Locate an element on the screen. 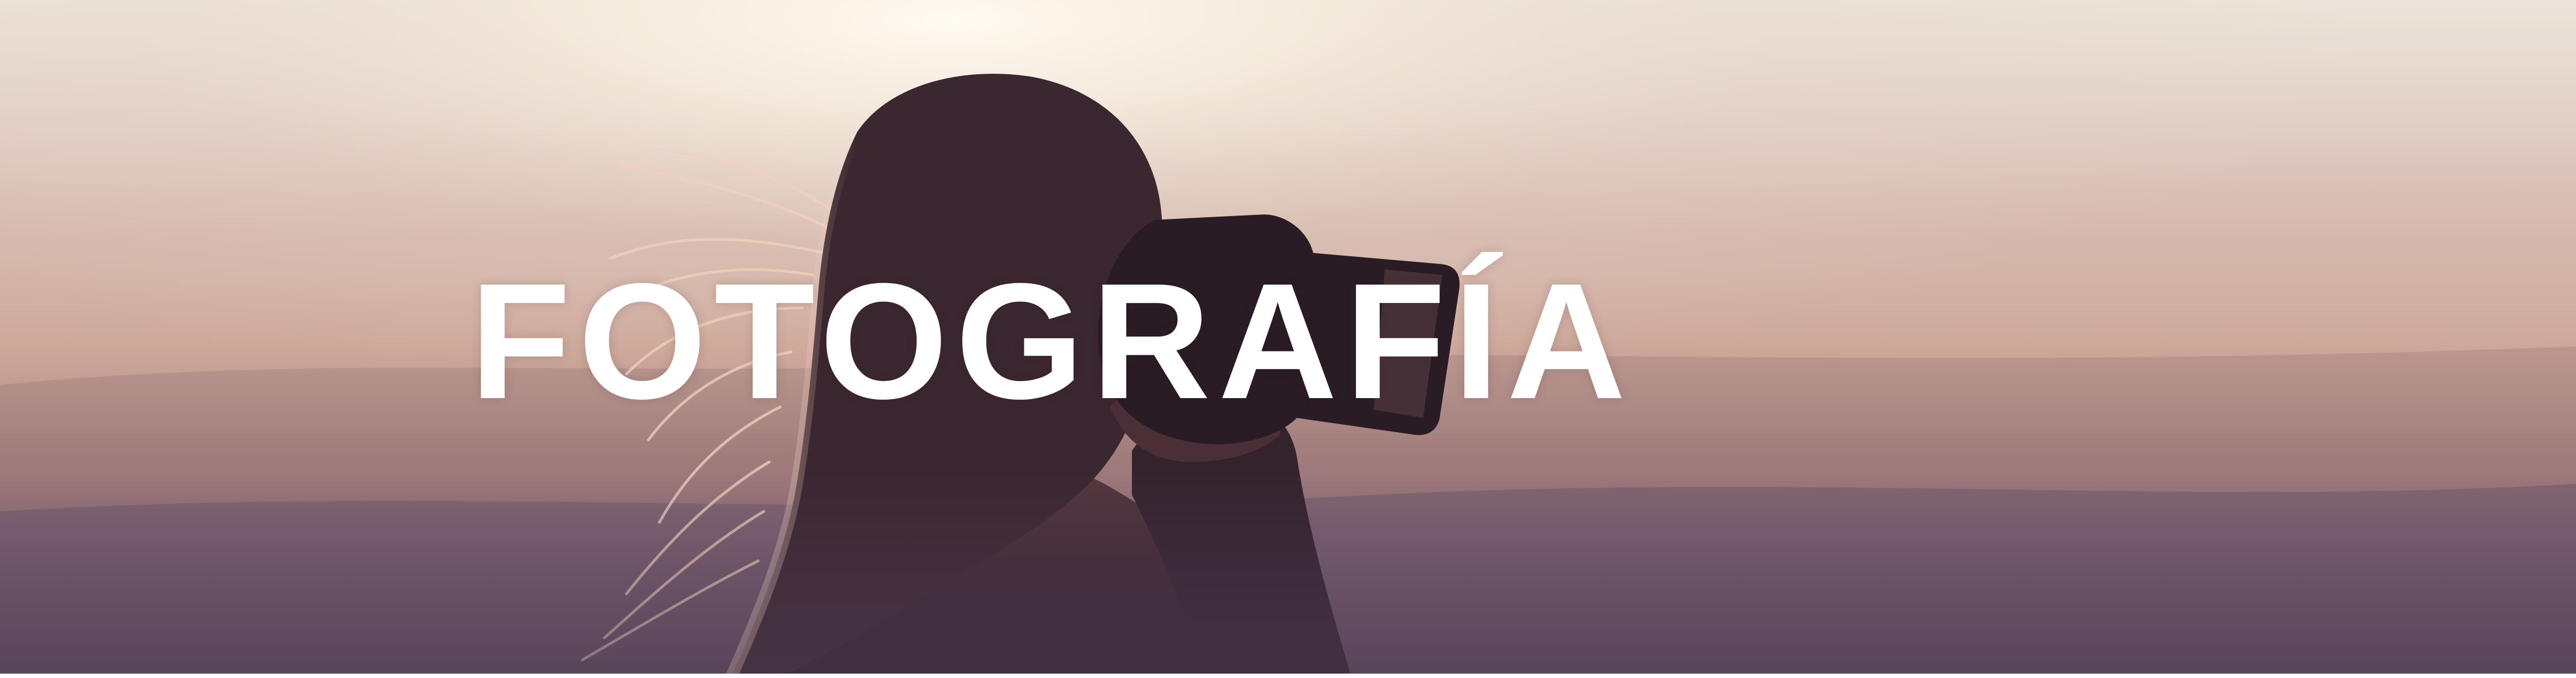  camera-lens-highlight is located at coordinates (1408, 343).